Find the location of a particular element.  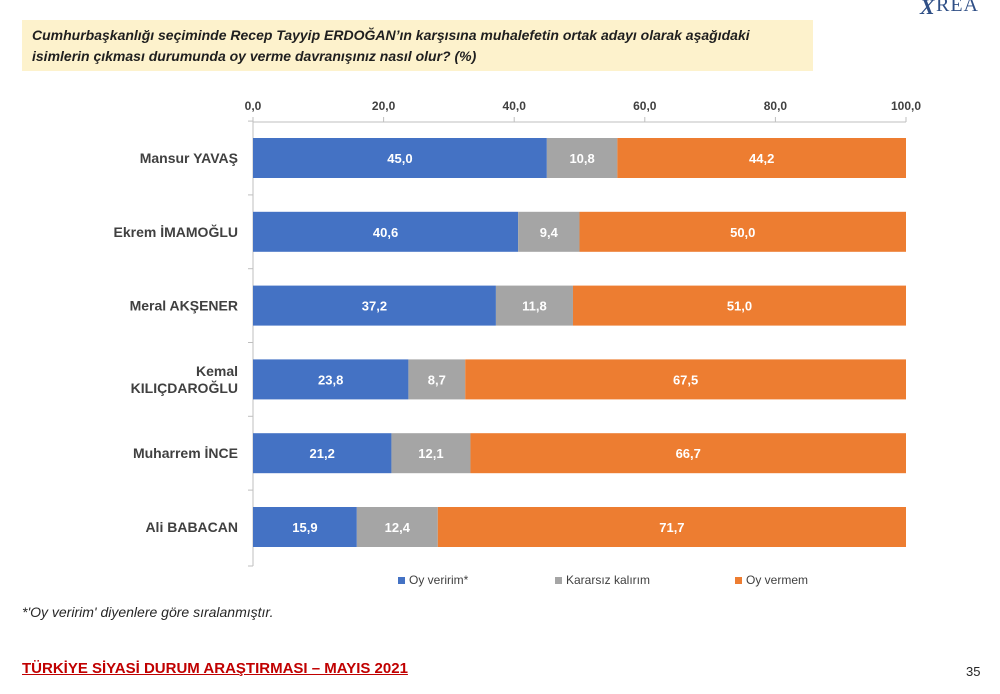

data-label: 37,2 is located at coordinates (374, 306).